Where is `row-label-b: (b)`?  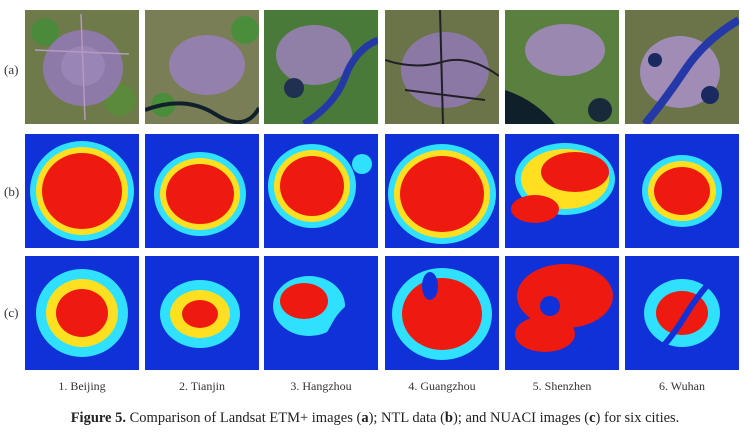
row-label-b: (b) is located at coordinates (12, 191).